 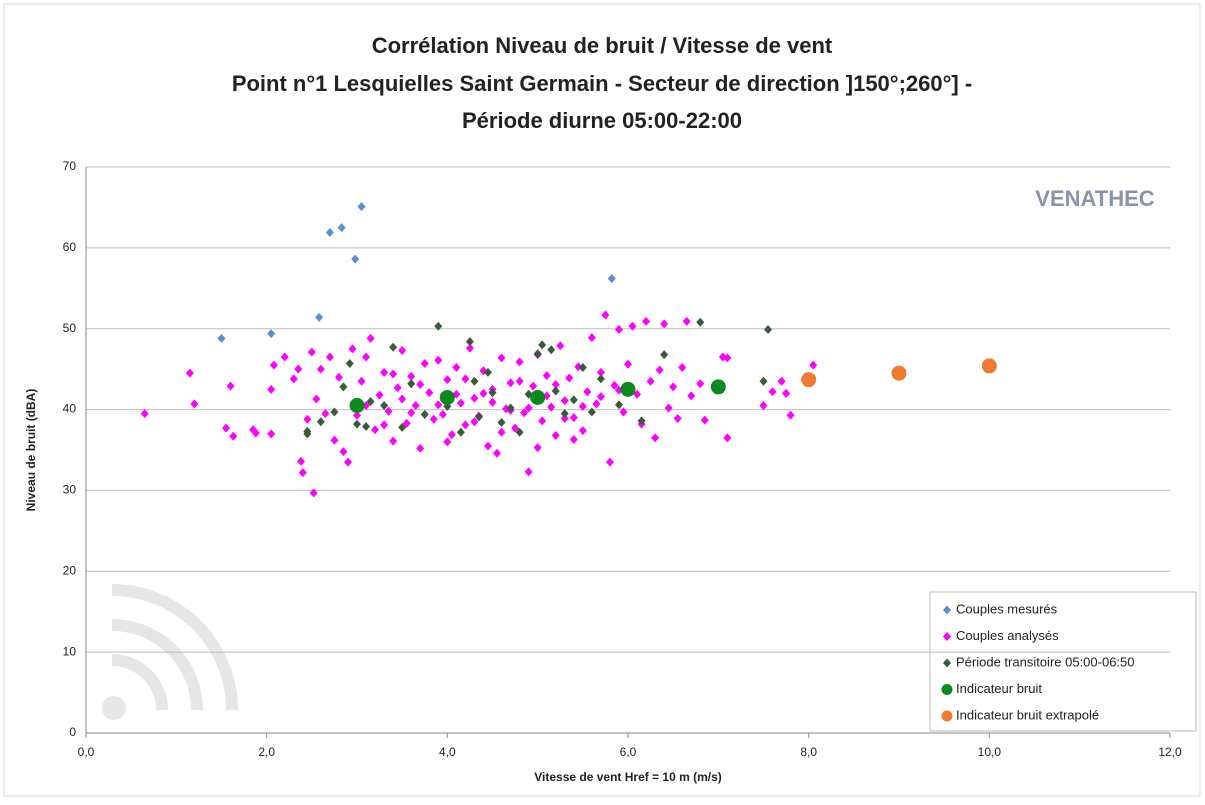 I want to click on legend-label: Couples mesurés, so click(x=1007, y=608).